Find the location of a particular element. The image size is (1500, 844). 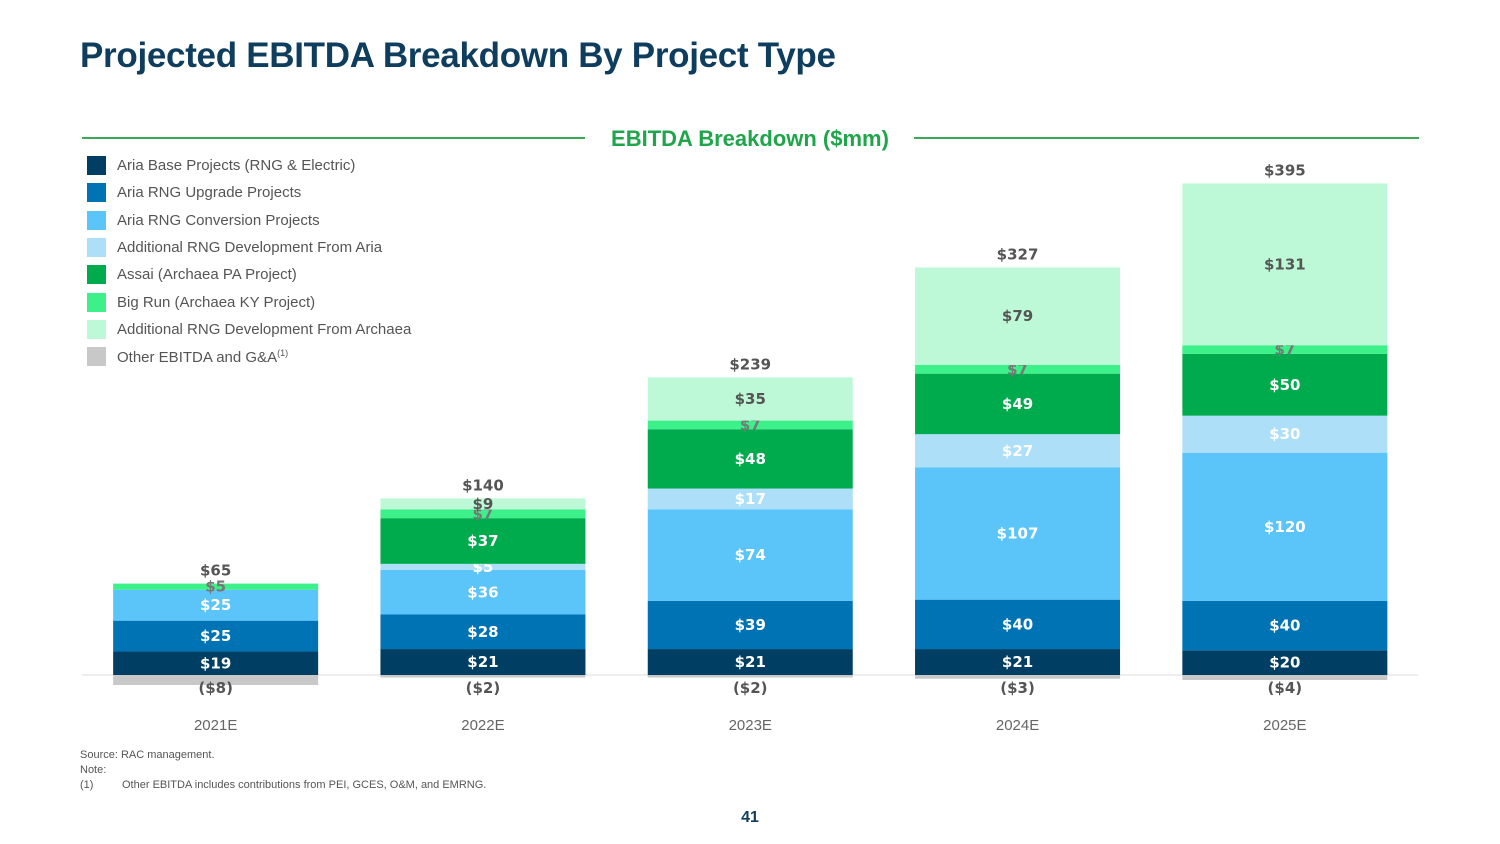

legend-label: Aria RNG Upgrade Projects is located at coordinates (209, 193).